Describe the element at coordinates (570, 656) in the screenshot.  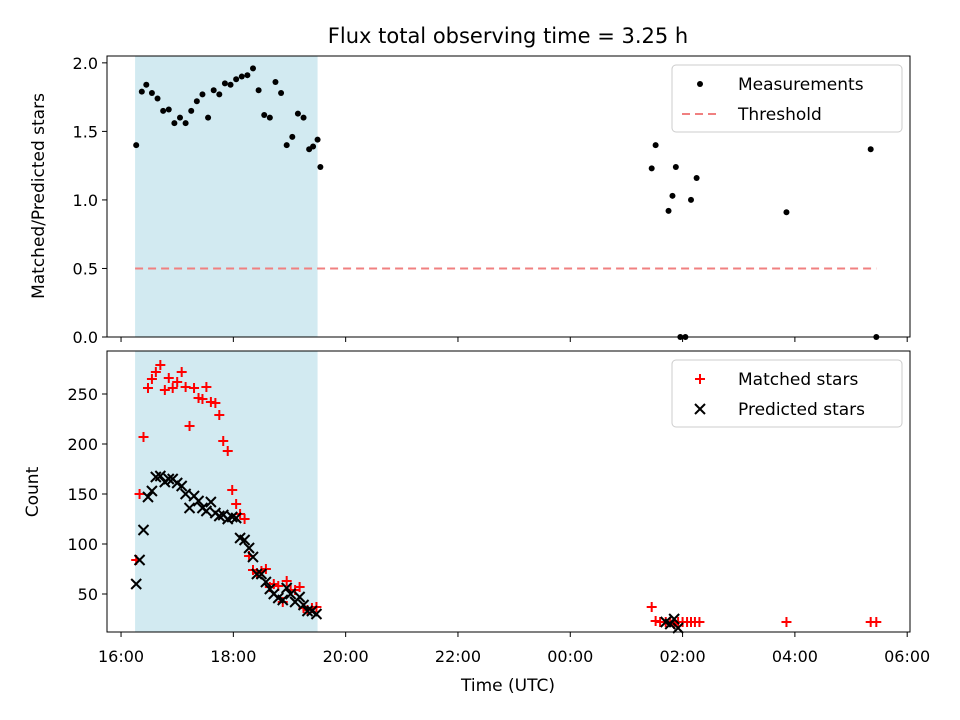
I see `x-tick-label: 00:00` at that location.